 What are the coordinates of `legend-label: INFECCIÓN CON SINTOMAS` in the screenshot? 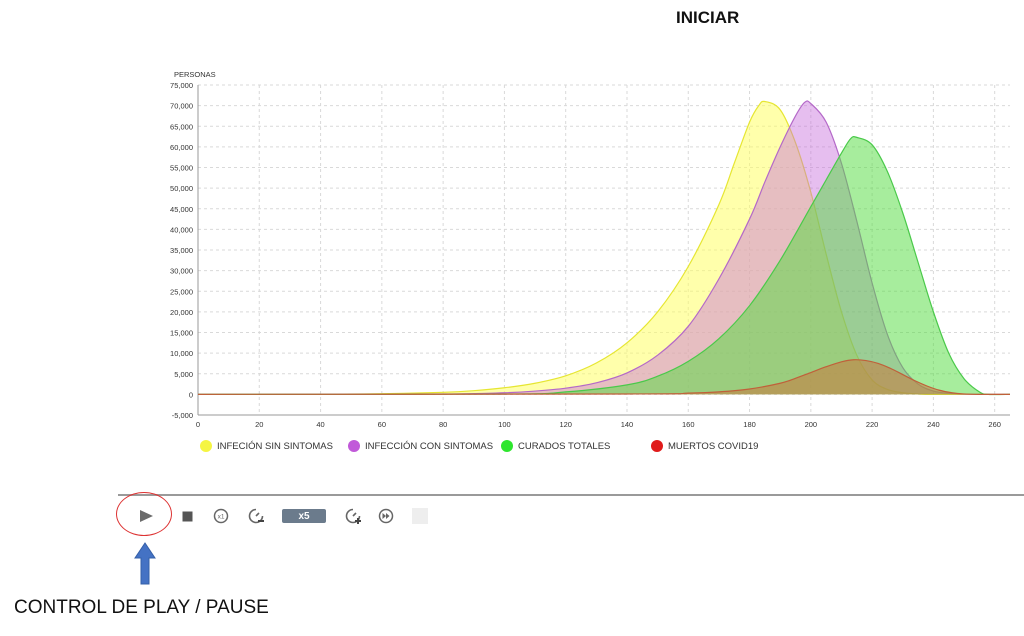 It's located at (429, 446).